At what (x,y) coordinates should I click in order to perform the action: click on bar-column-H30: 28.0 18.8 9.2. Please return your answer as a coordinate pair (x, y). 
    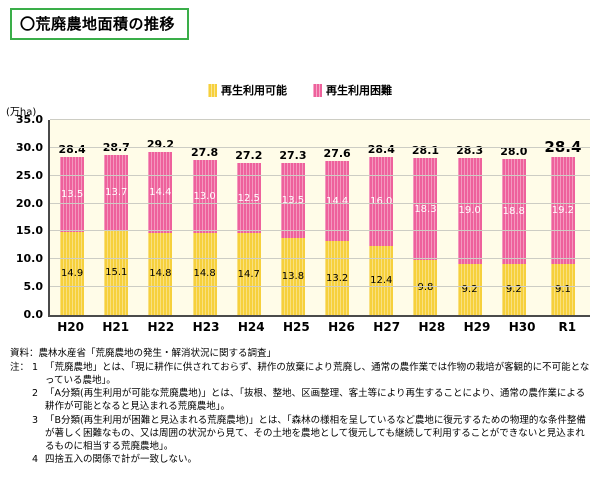
    Looking at the image, I should click on (513, 217).